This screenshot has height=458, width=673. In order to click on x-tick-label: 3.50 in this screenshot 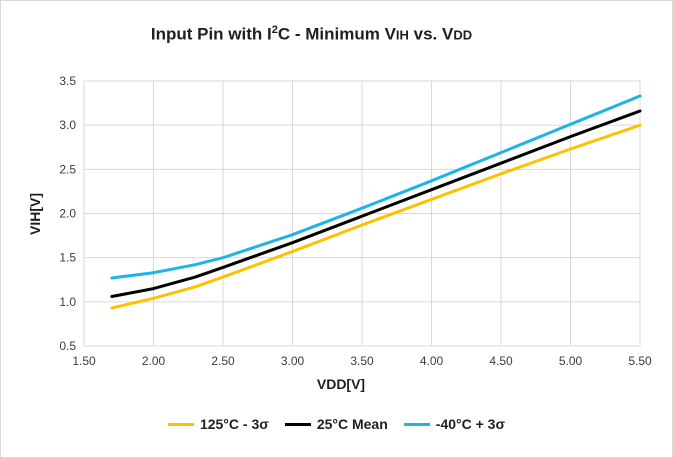, I will do `click(362, 361)`.